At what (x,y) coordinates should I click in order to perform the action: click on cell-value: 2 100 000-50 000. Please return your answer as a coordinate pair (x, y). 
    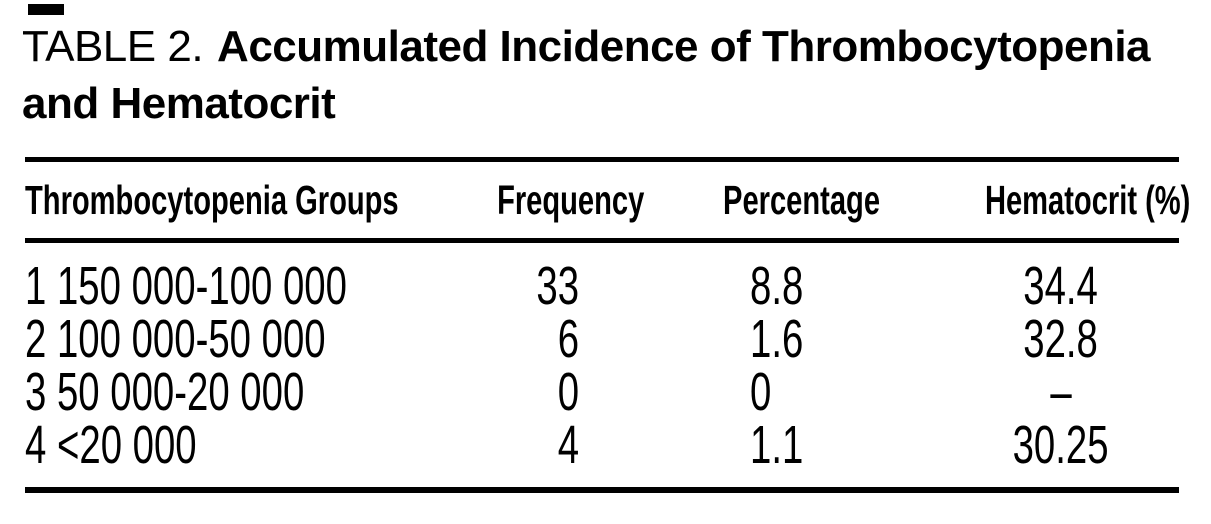
    Looking at the image, I should click on (175, 339).